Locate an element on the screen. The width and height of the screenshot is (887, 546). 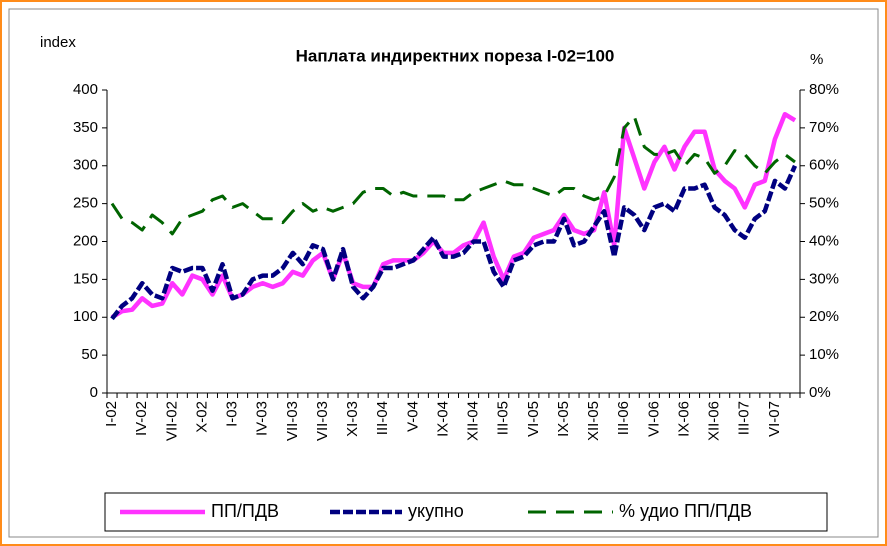
y2-tick-label: 50% is located at coordinates (824, 203).